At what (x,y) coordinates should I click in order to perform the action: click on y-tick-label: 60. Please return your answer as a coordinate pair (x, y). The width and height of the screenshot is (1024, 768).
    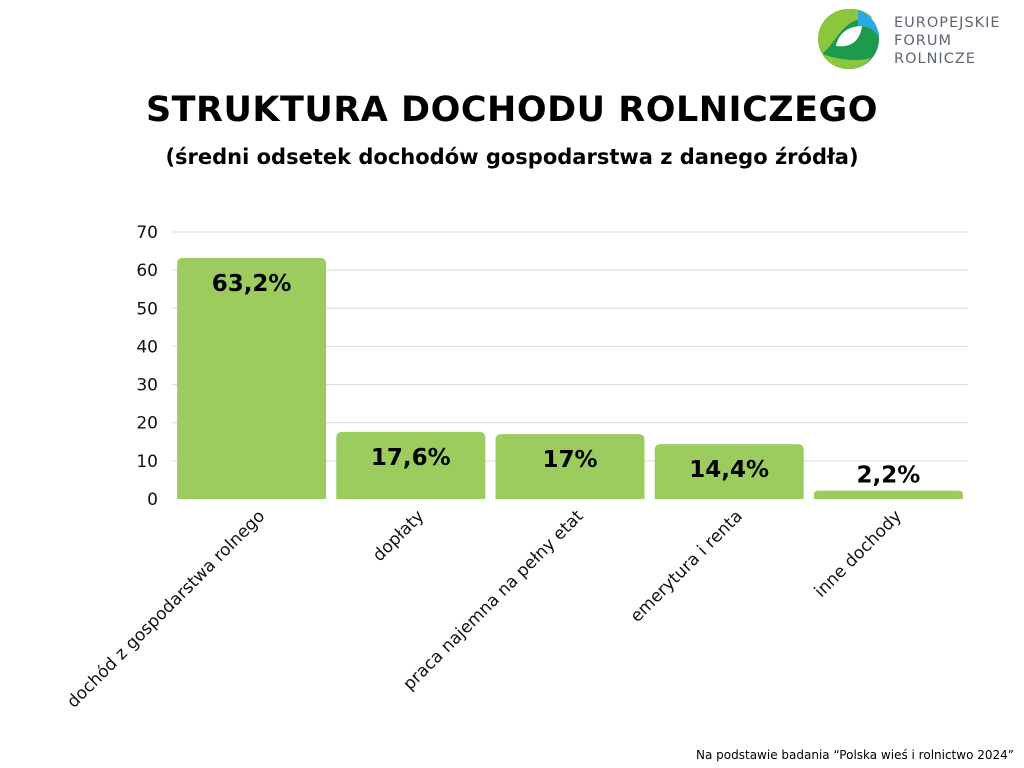
    Looking at the image, I should click on (147, 271).